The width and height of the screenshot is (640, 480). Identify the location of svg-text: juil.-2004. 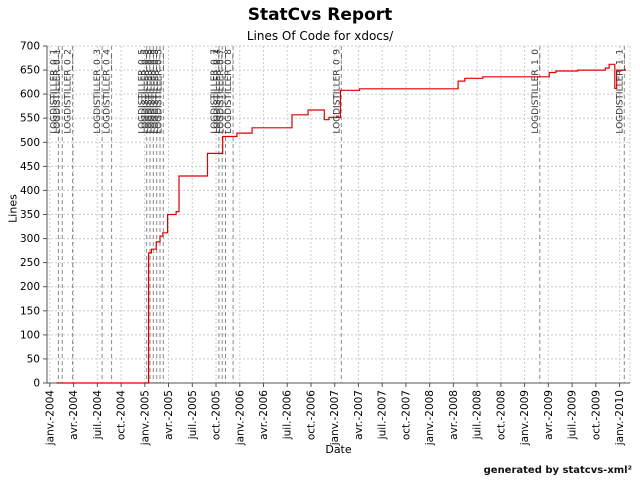
(98, 415).